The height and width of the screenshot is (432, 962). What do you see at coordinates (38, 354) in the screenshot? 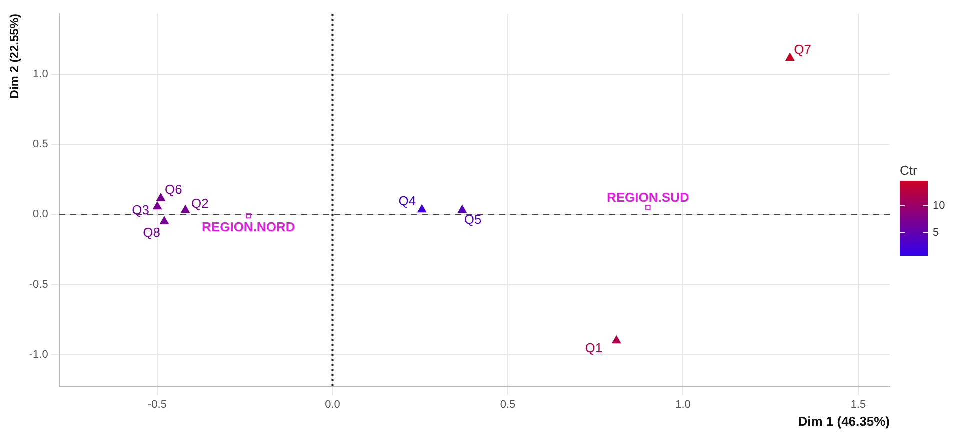
I see `y-tick-label: -1.0` at bounding box center [38, 354].